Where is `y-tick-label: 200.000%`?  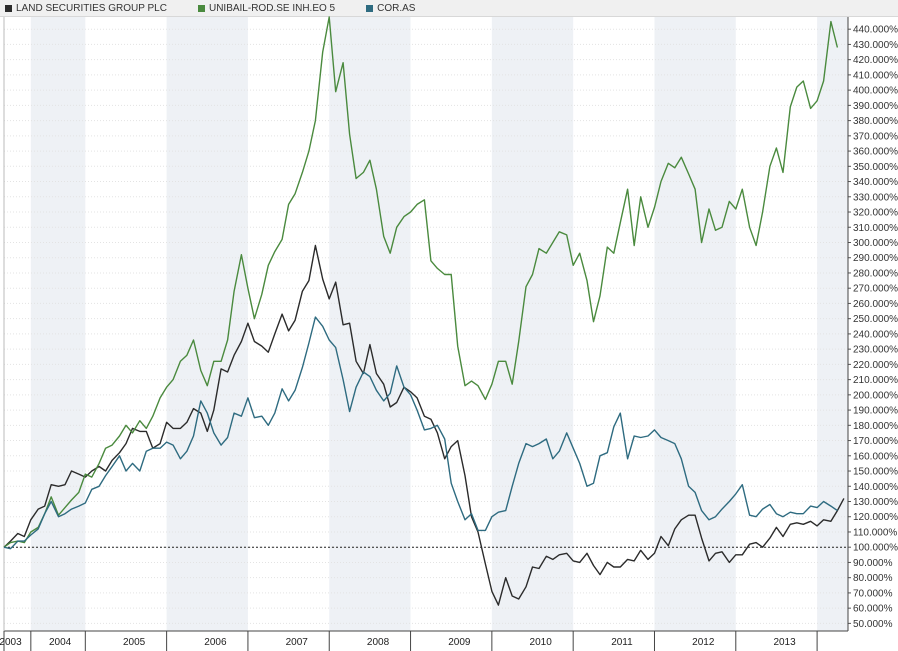
y-tick-label: 200.000% is located at coordinates (875, 395).